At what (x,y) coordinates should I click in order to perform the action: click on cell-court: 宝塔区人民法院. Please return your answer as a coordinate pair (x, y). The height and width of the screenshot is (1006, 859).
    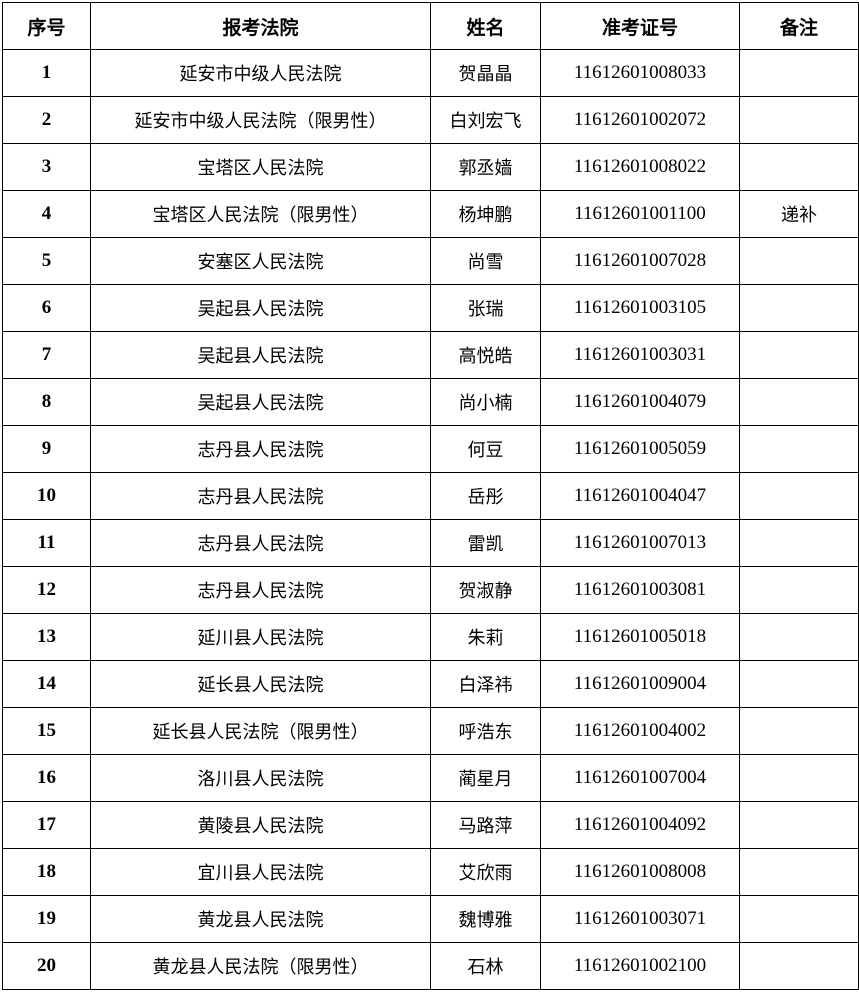
    Looking at the image, I should click on (260, 167).